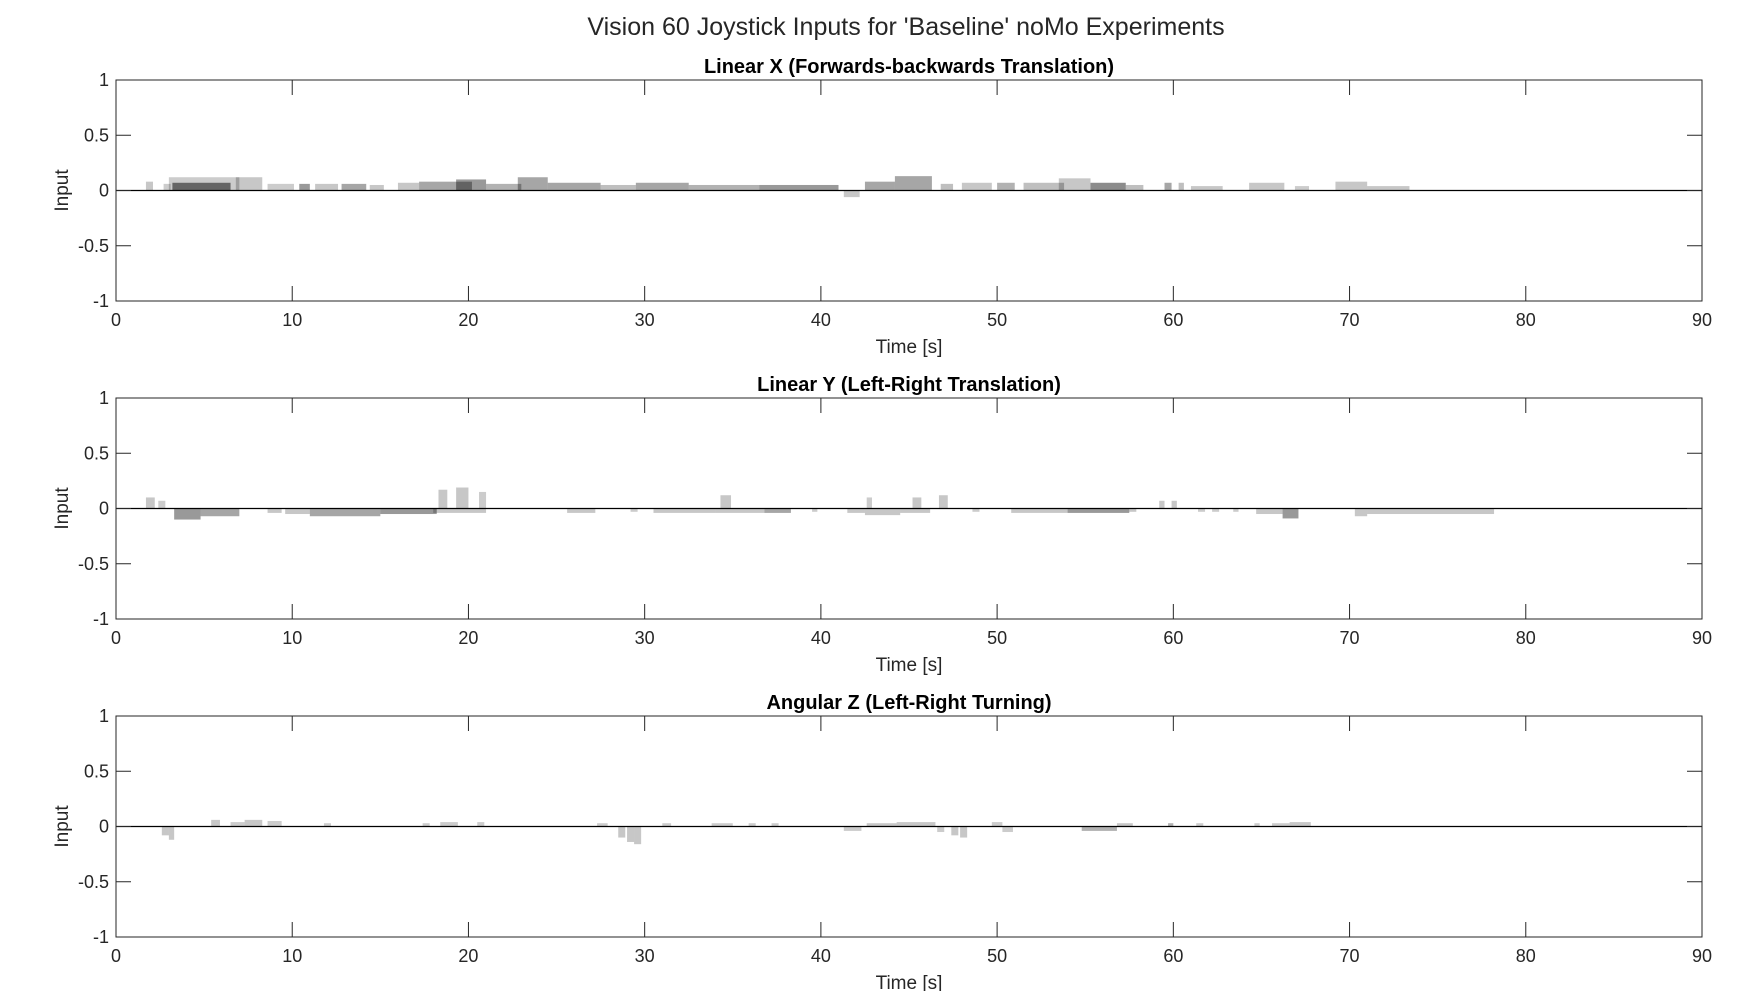  I want to click on x-axis-label: Time [s], so click(909, 665).